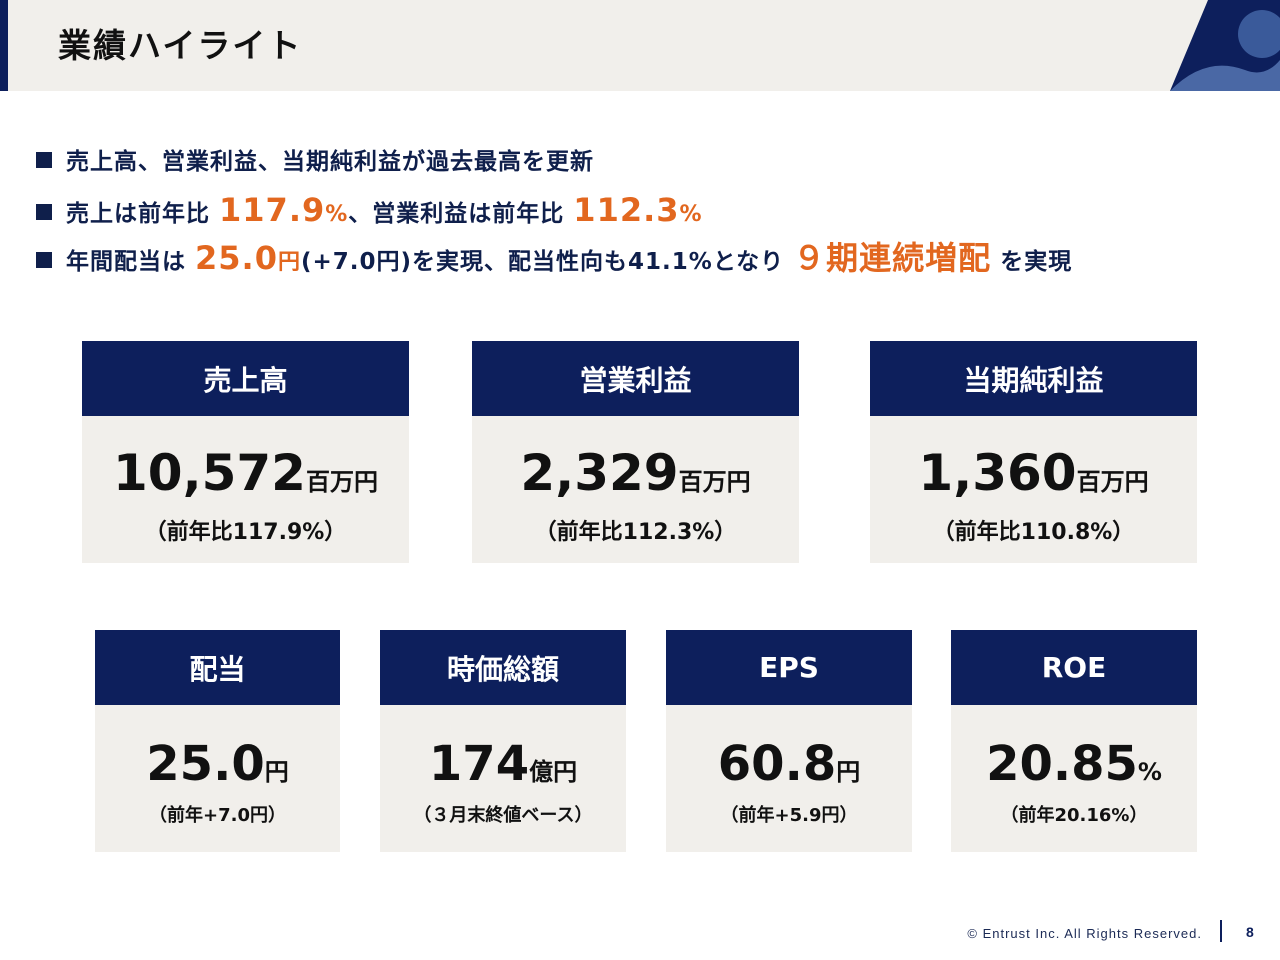 The image size is (1280, 960). I want to click on card-sub: （前年20.16%）, so click(1074, 815).